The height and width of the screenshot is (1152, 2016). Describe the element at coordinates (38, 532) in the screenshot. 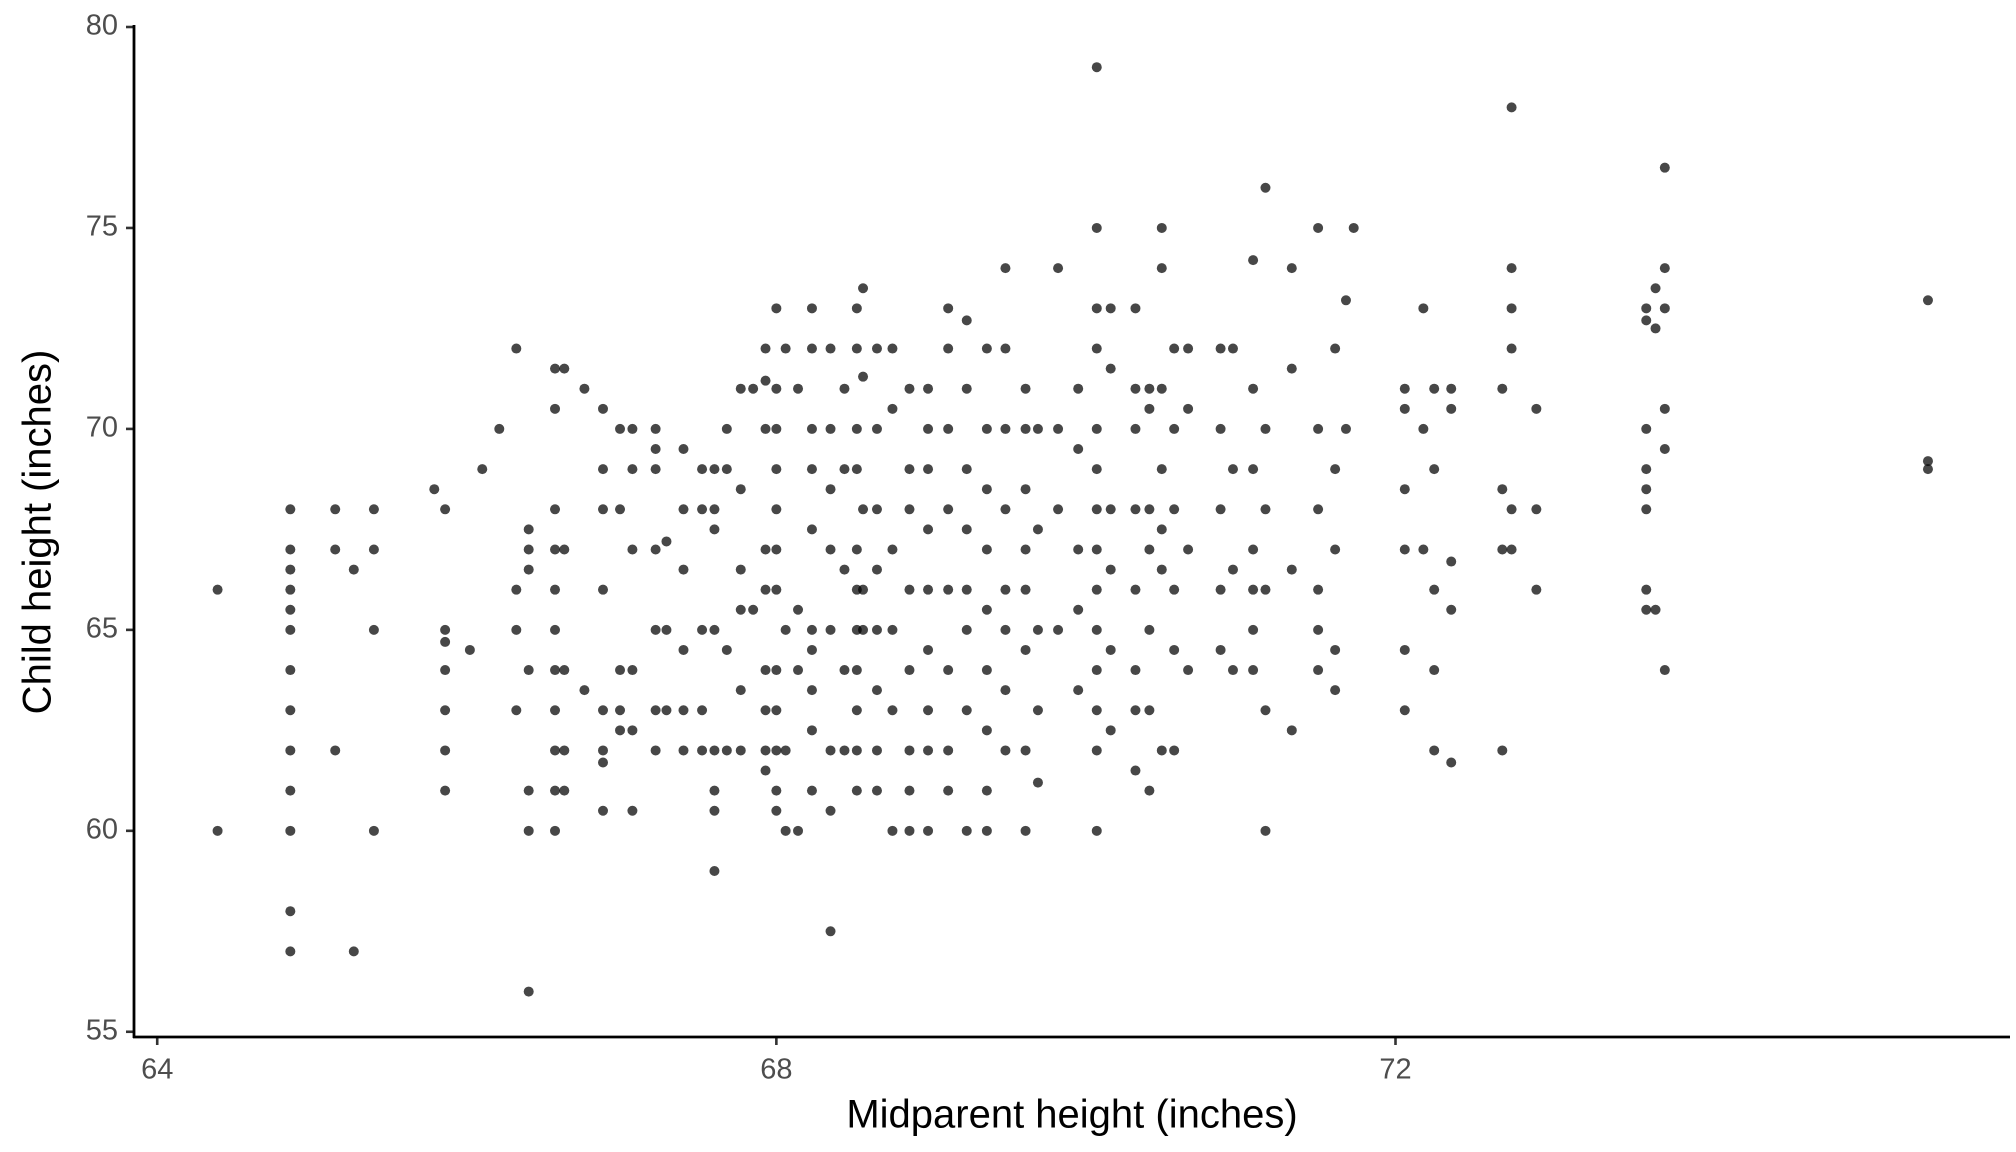

I see `y-axis-title: Child height (inches)` at that location.